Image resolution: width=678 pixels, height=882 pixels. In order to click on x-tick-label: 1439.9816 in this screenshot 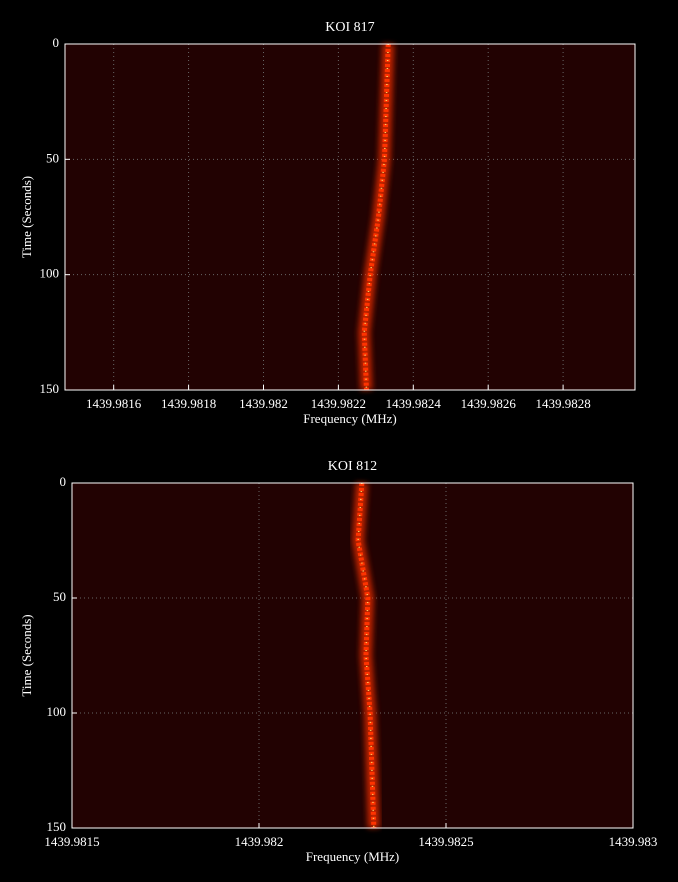, I will do `click(114, 403)`.